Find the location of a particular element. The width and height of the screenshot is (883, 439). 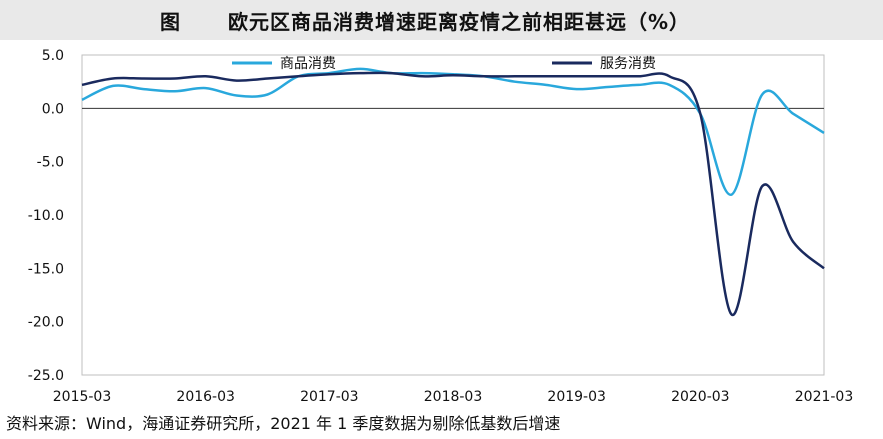

x-tick-label: 2018-03 is located at coordinates (453, 397).